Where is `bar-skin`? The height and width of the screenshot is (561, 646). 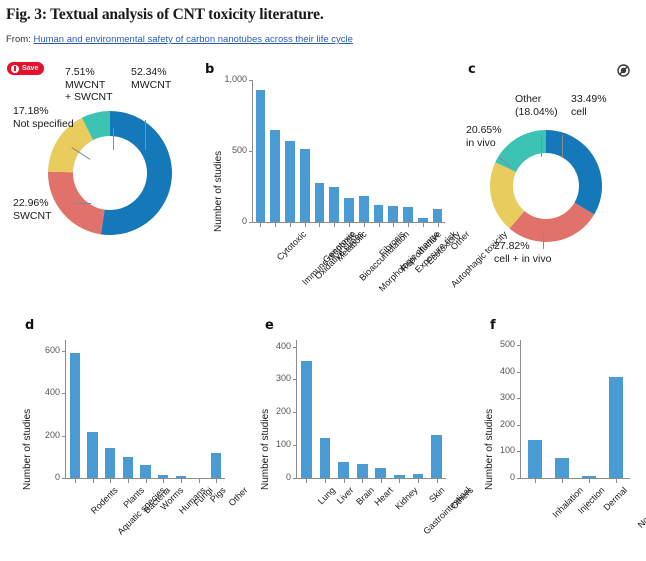 bar-skin is located at coordinates (418, 475).